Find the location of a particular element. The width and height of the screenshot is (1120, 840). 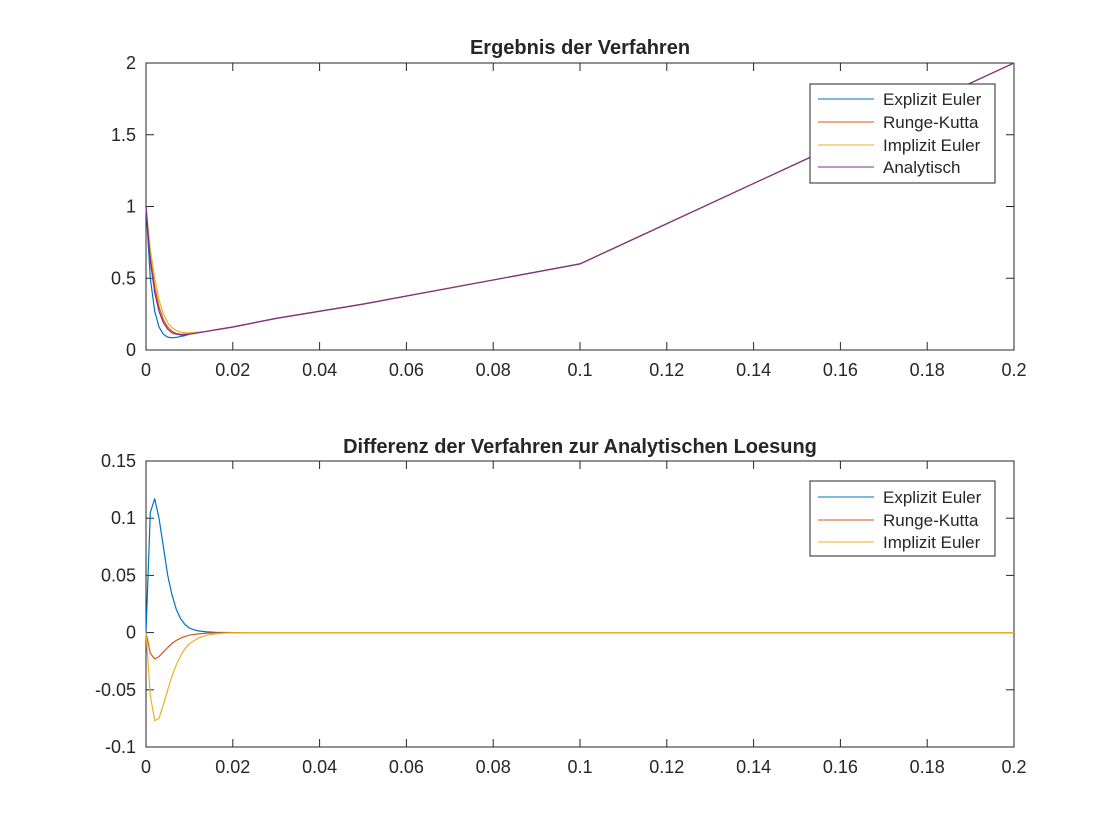

legend-label-analytisch: Analytisch is located at coordinates (921, 167).